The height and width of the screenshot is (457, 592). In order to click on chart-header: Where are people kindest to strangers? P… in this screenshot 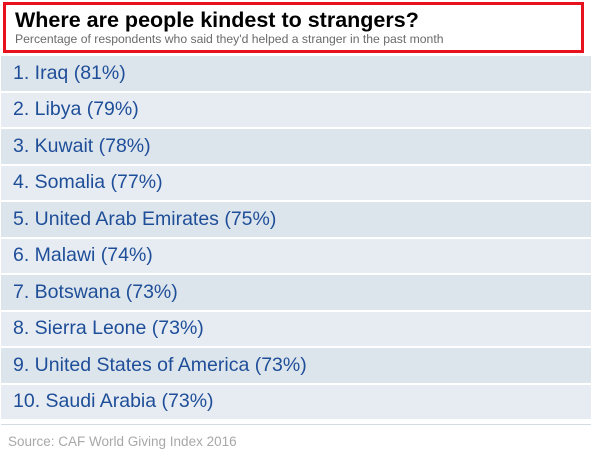, I will do `click(293, 27)`.